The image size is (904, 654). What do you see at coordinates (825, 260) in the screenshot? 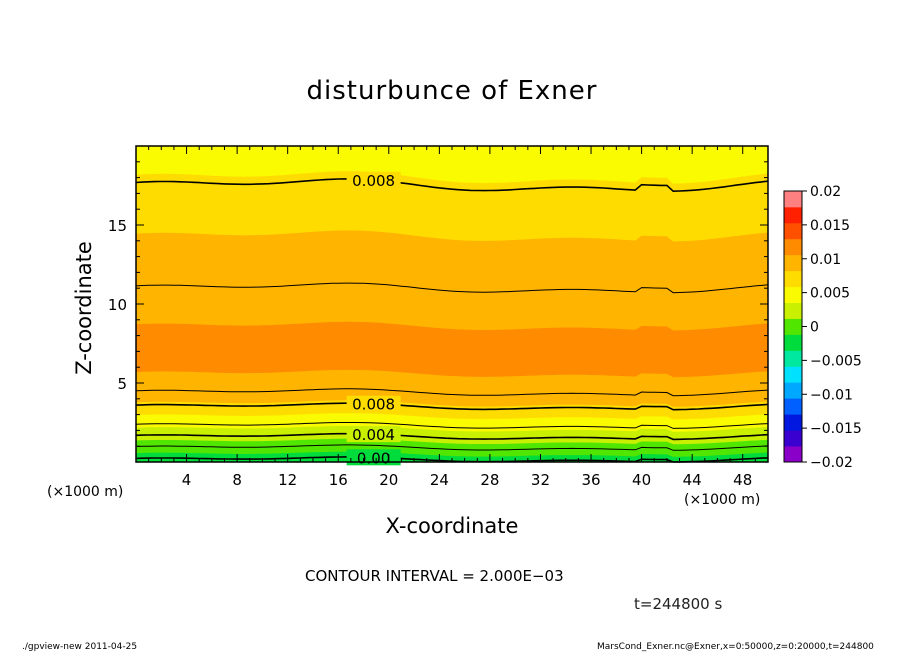
I see `colorbar-label-2: 0.01` at bounding box center [825, 260].